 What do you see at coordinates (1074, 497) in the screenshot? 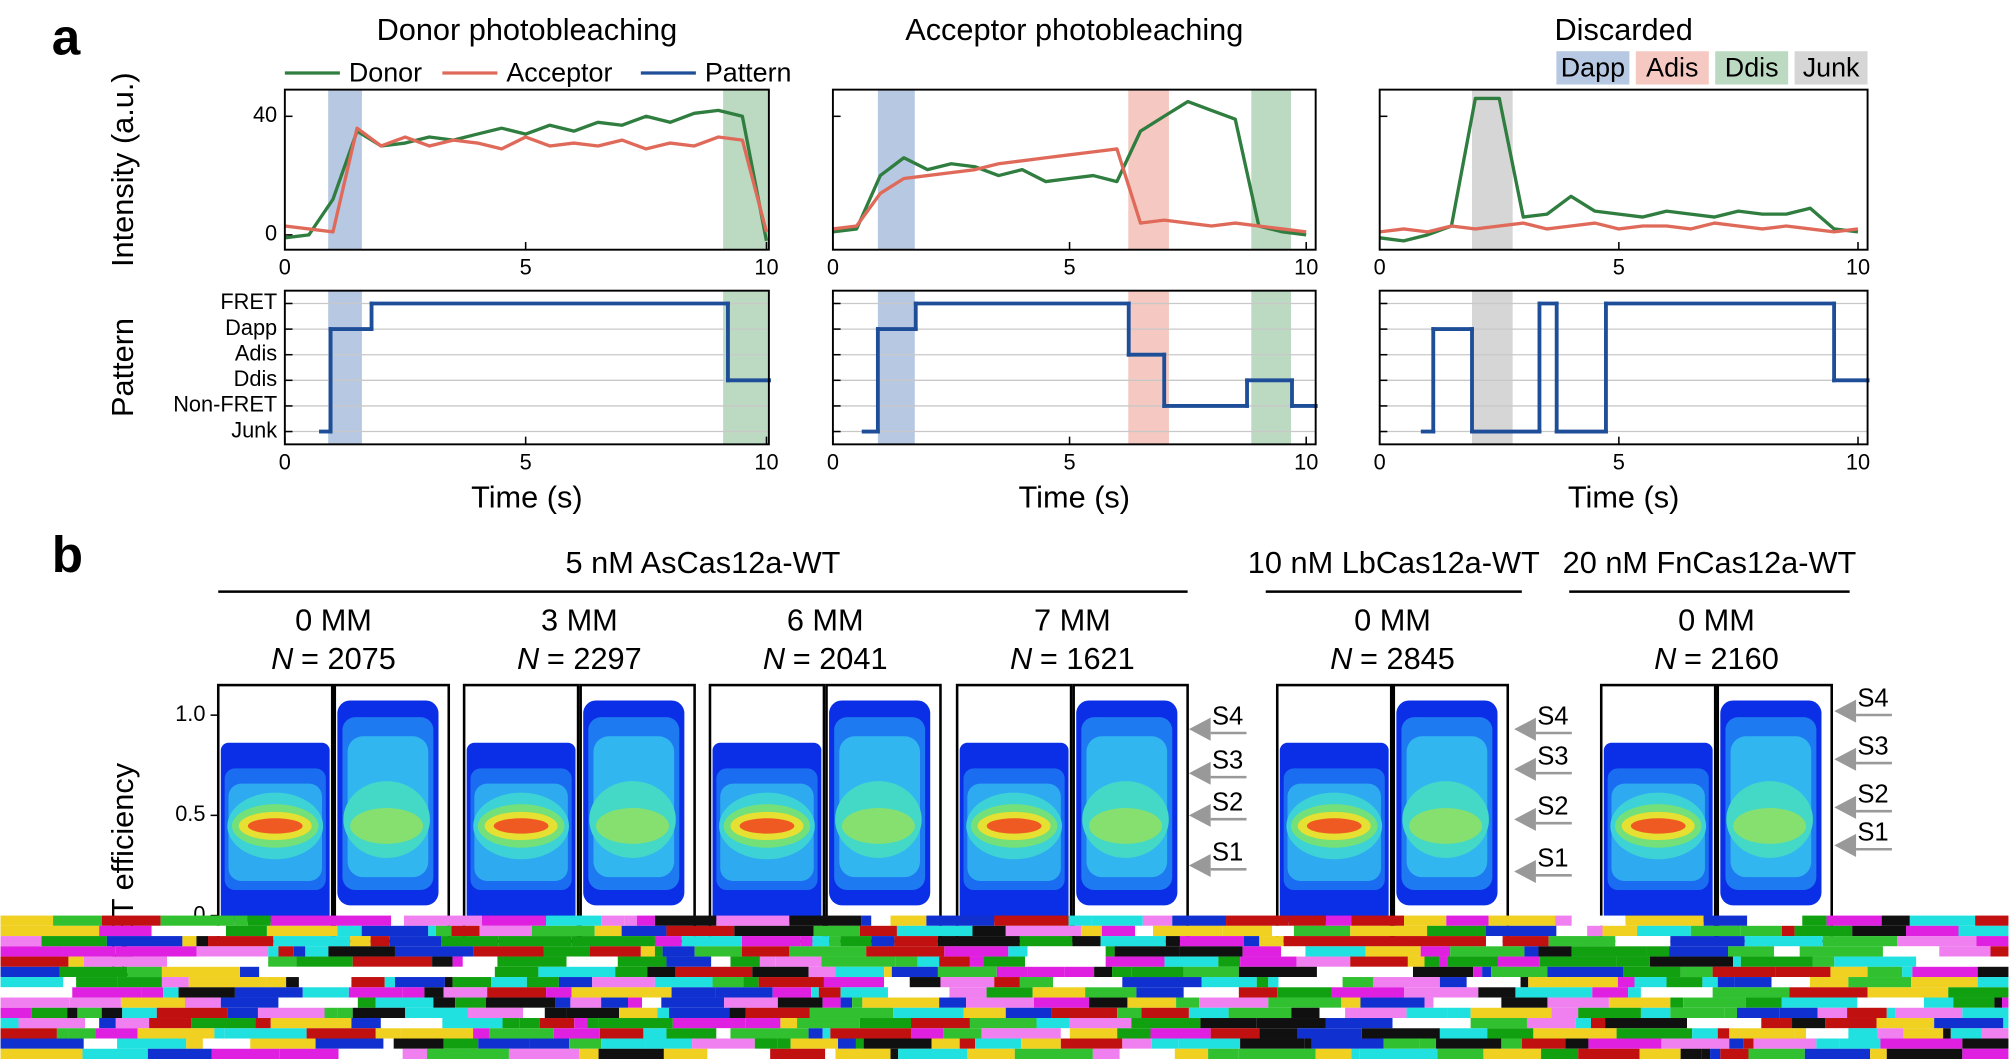
I see `x-axis-label: Time (s)` at bounding box center [1074, 497].